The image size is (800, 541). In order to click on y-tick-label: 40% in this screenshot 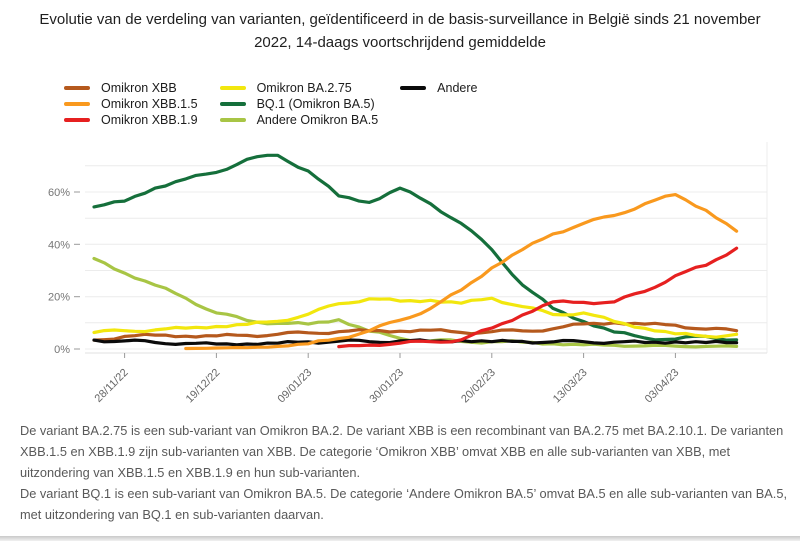, I will do `click(59, 245)`.